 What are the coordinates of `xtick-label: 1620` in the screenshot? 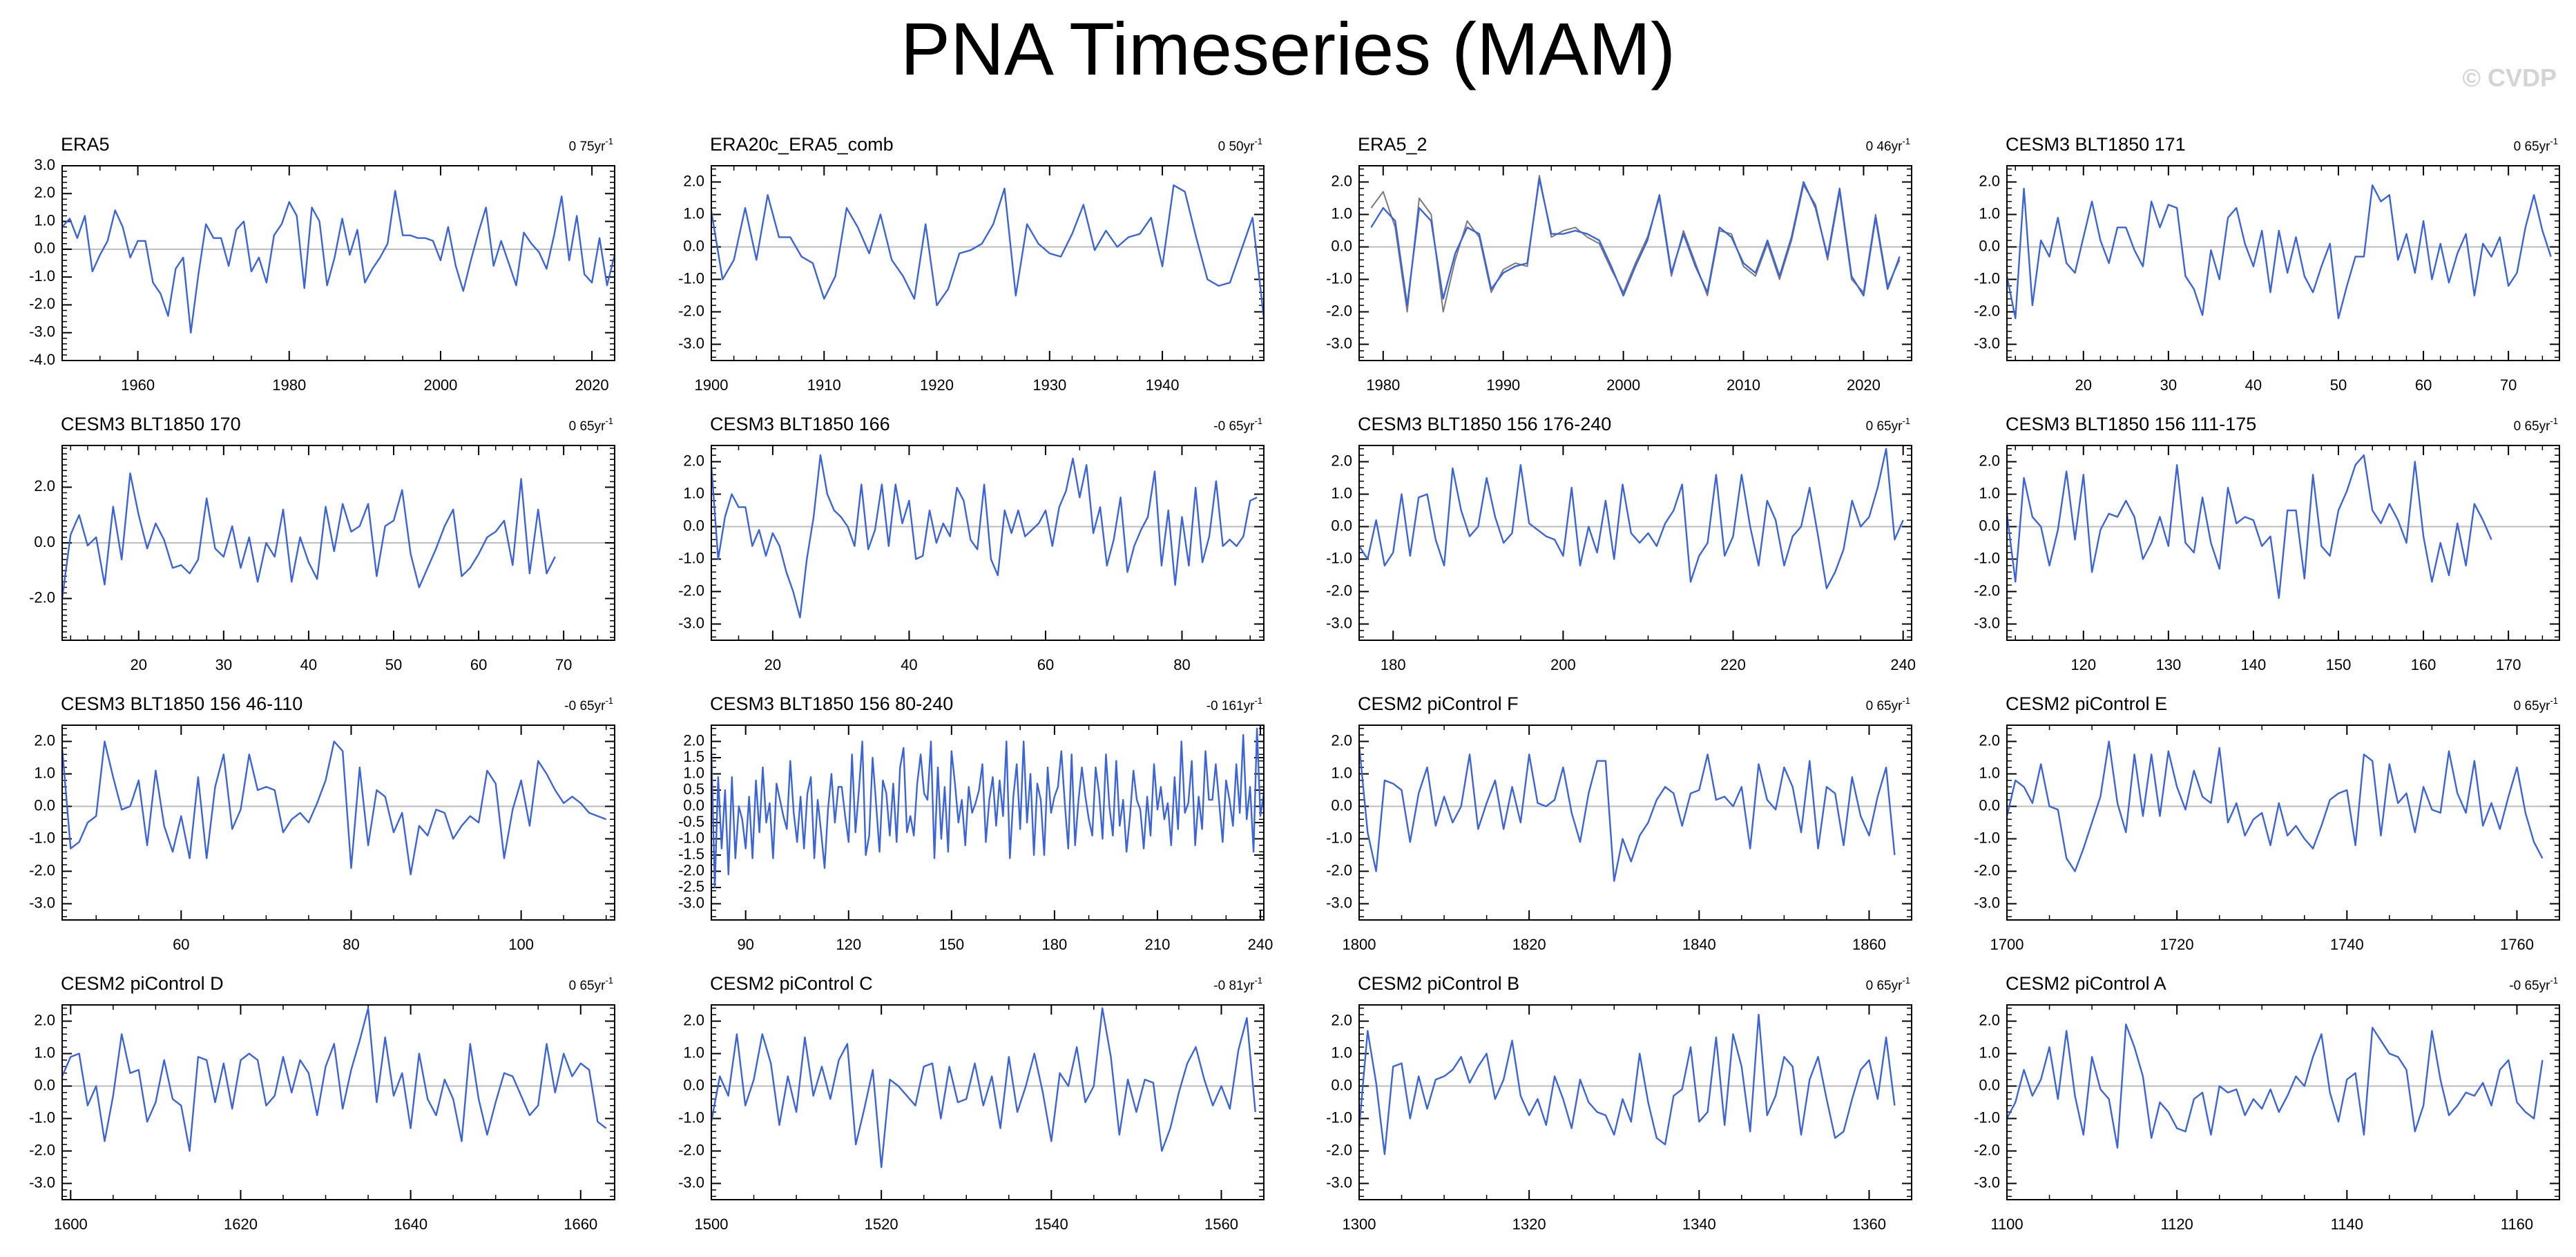 It's located at (241, 1224).